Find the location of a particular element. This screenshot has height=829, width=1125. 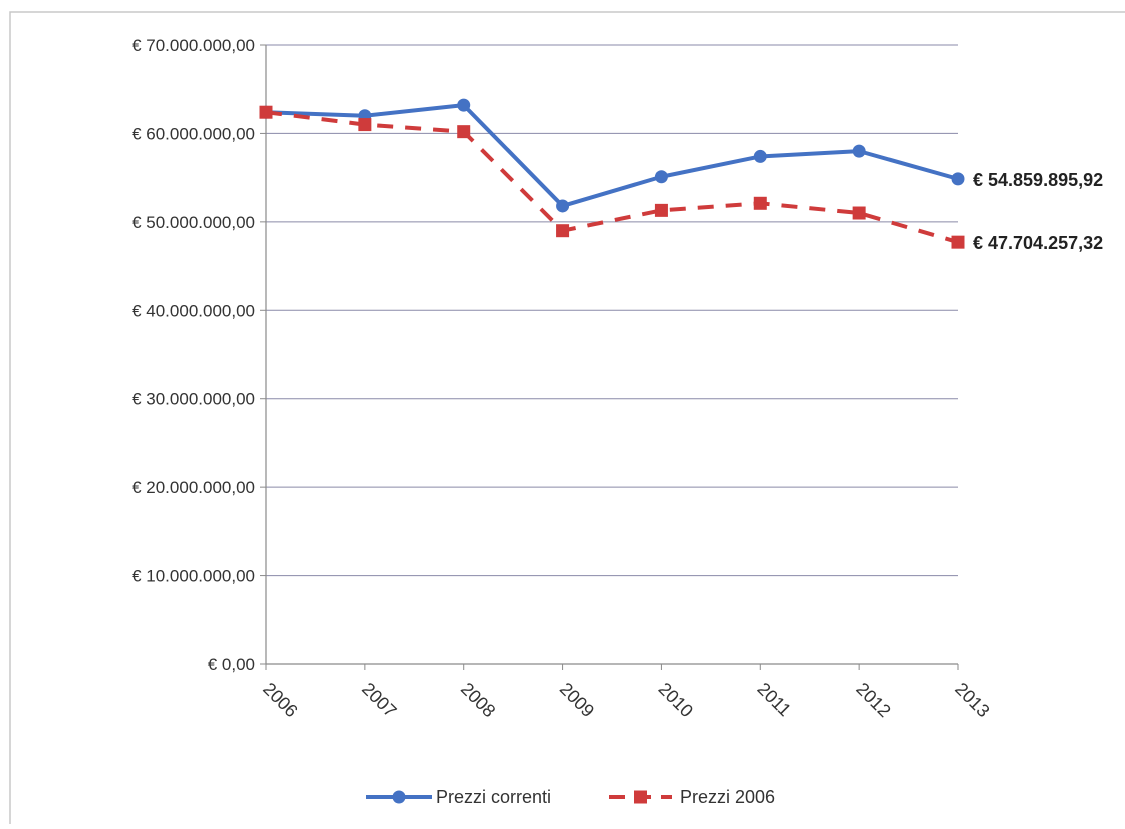

x-tick-label: 2013 is located at coordinates (972, 700).